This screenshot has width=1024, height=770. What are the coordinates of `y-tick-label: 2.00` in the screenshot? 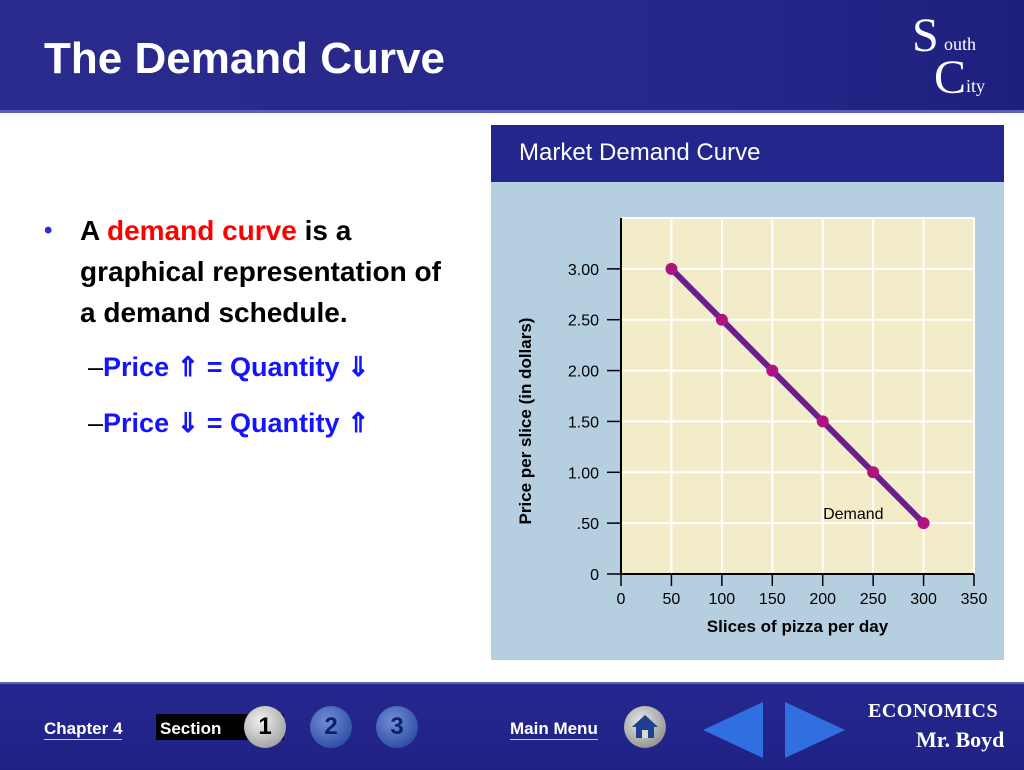 It's located at (583, 372).